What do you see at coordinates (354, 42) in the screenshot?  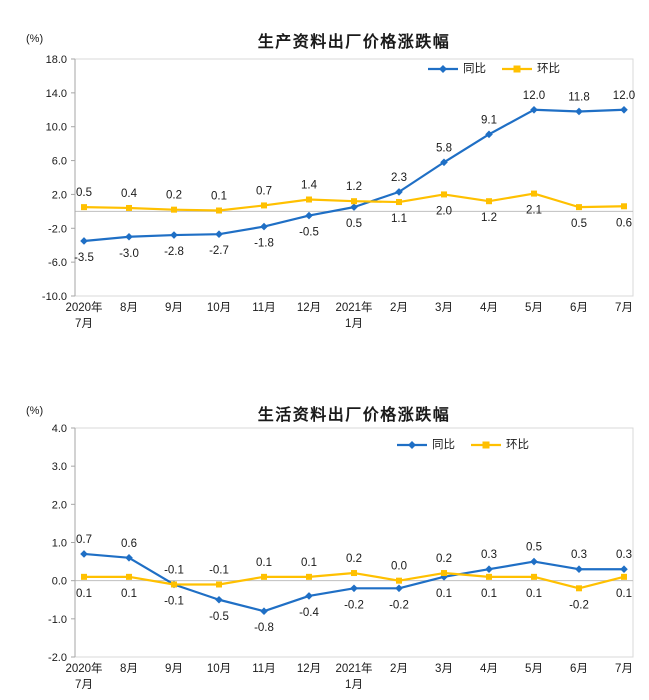 I see `chart-title: 生产资料出厂价格涨跌幅` at bounding box center [354, 42].